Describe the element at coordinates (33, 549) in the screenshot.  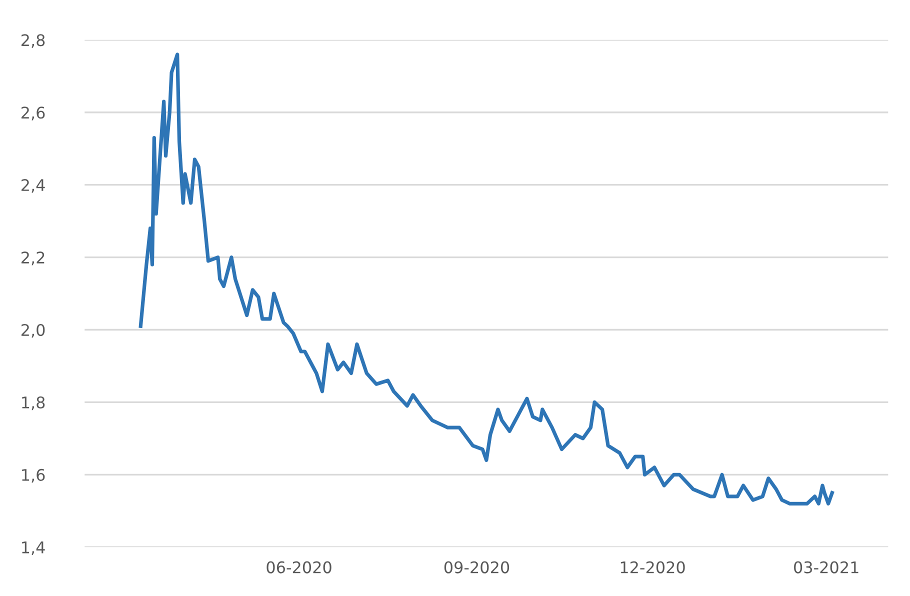
I see `y-tick-label: 1,4` at that location.